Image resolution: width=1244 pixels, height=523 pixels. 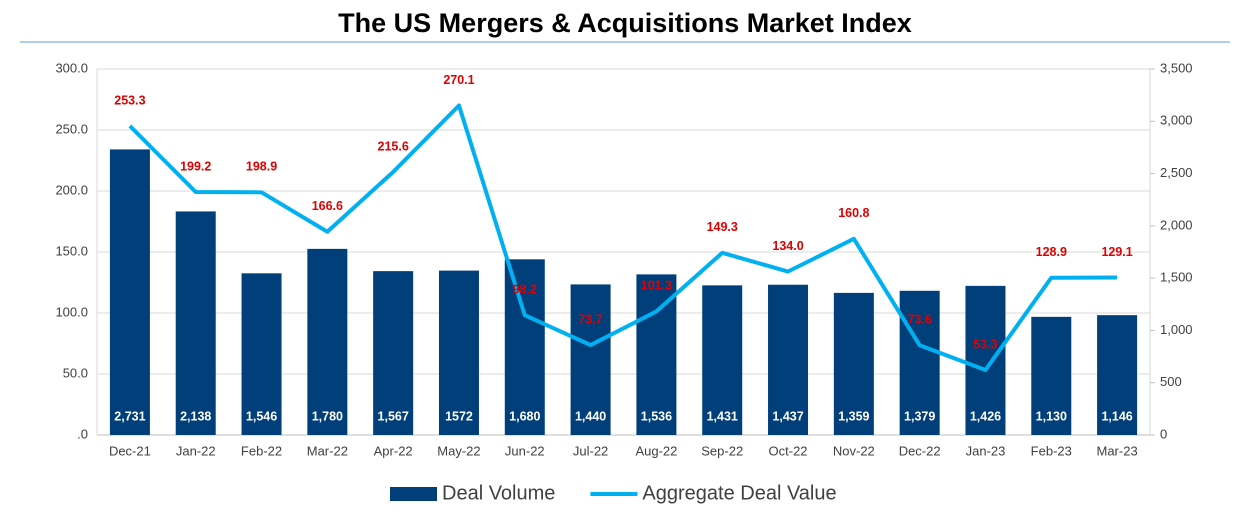 I want to click on y2-tick-label: 0, so click(x=1163, y=433).